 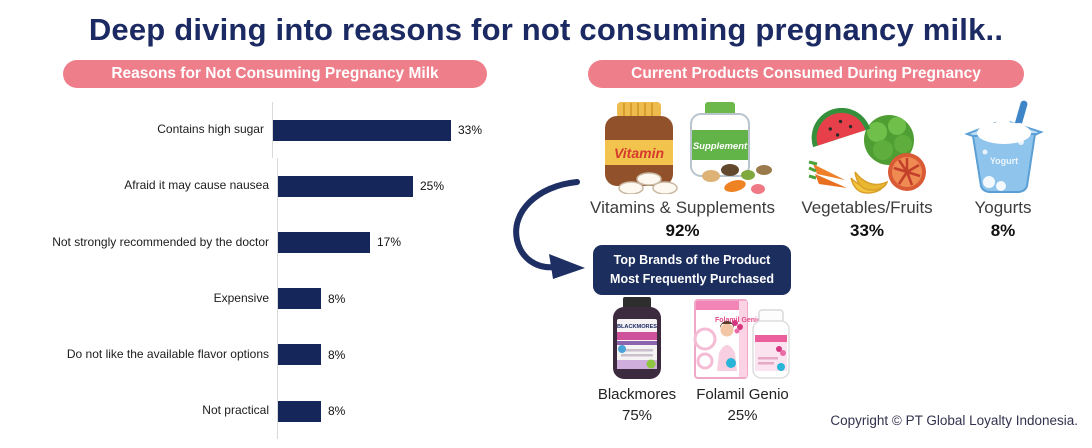 I want to click on yogurt-cup-label: Yogurt, so click(x=1004, y=161).